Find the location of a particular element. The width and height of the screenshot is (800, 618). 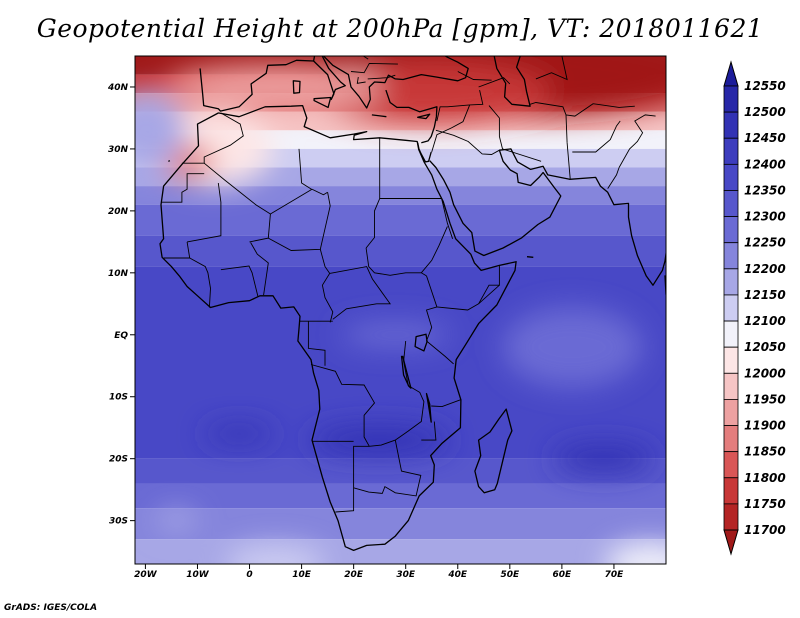

colorbar-label: 12000 is located at coordinates (765, 373).